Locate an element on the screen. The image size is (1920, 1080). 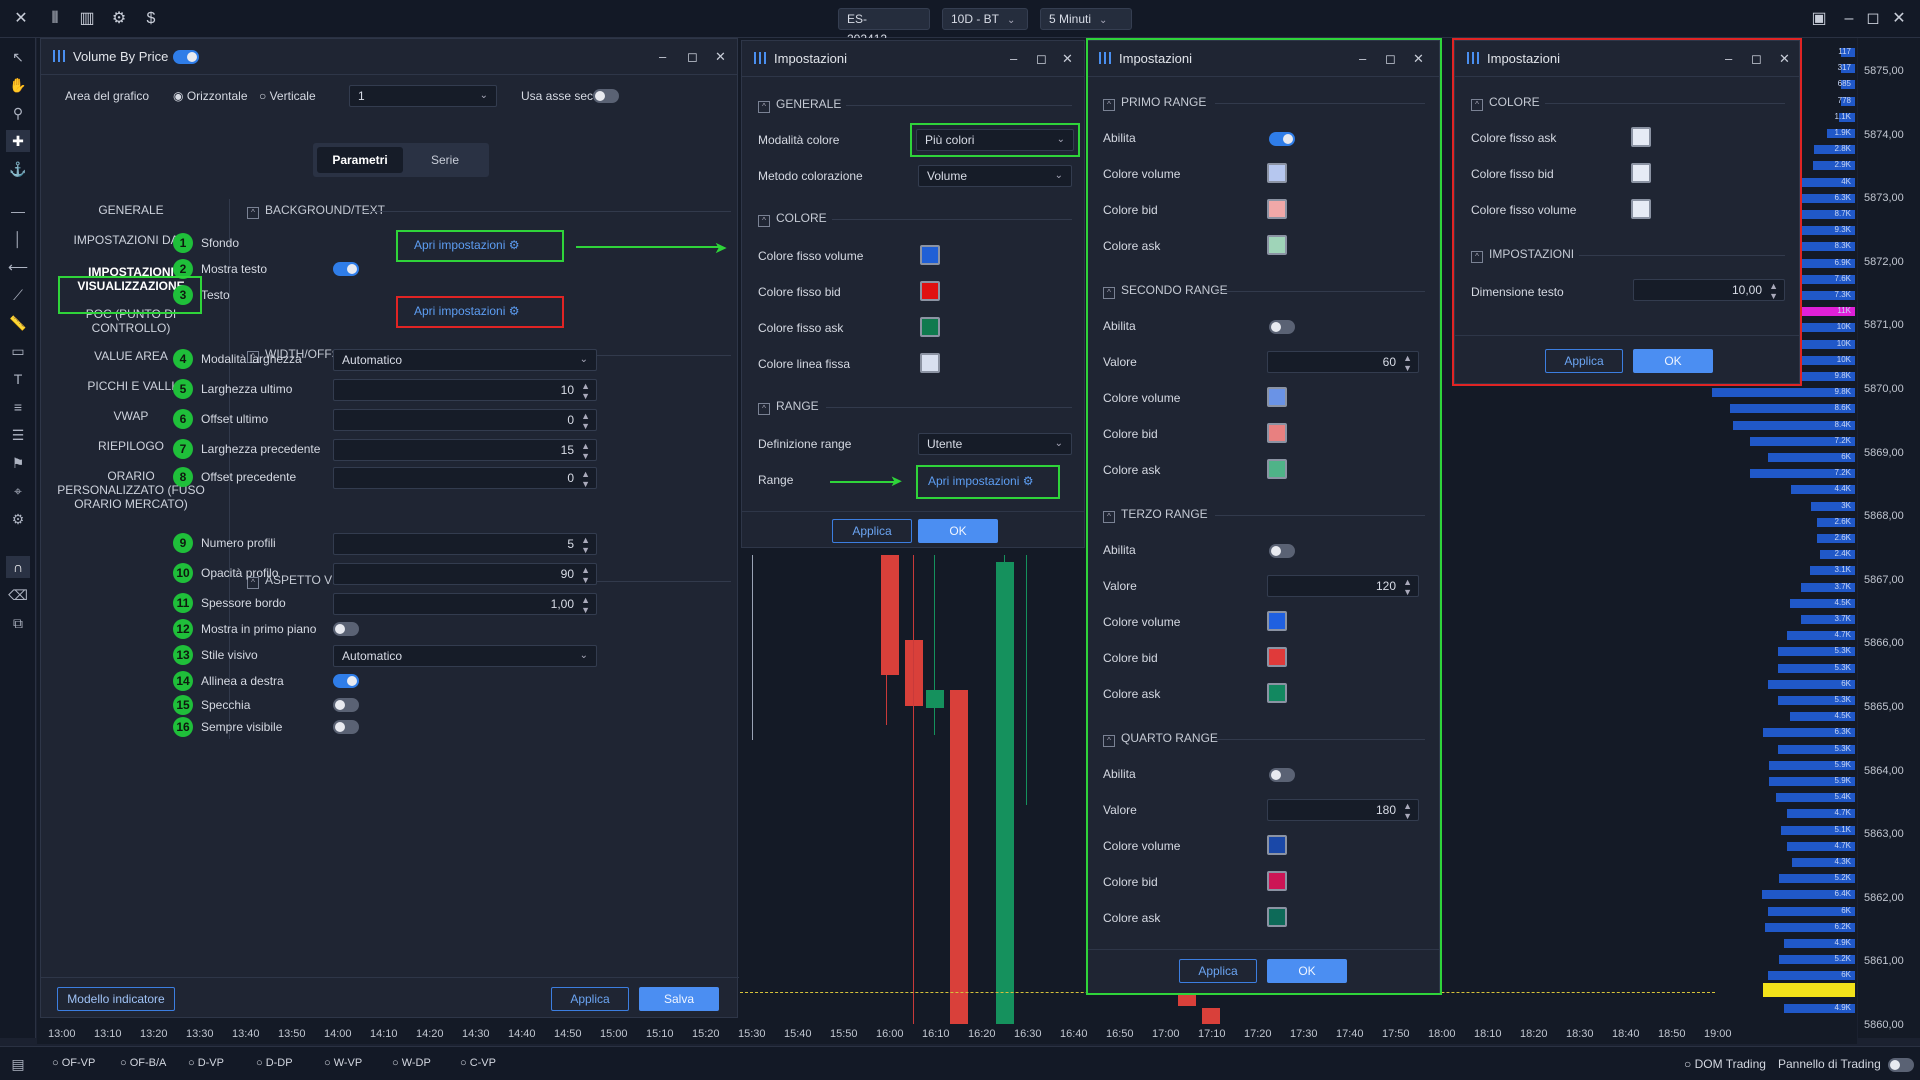
flag-icon: ⚑ is located at coordinates (18, 463).